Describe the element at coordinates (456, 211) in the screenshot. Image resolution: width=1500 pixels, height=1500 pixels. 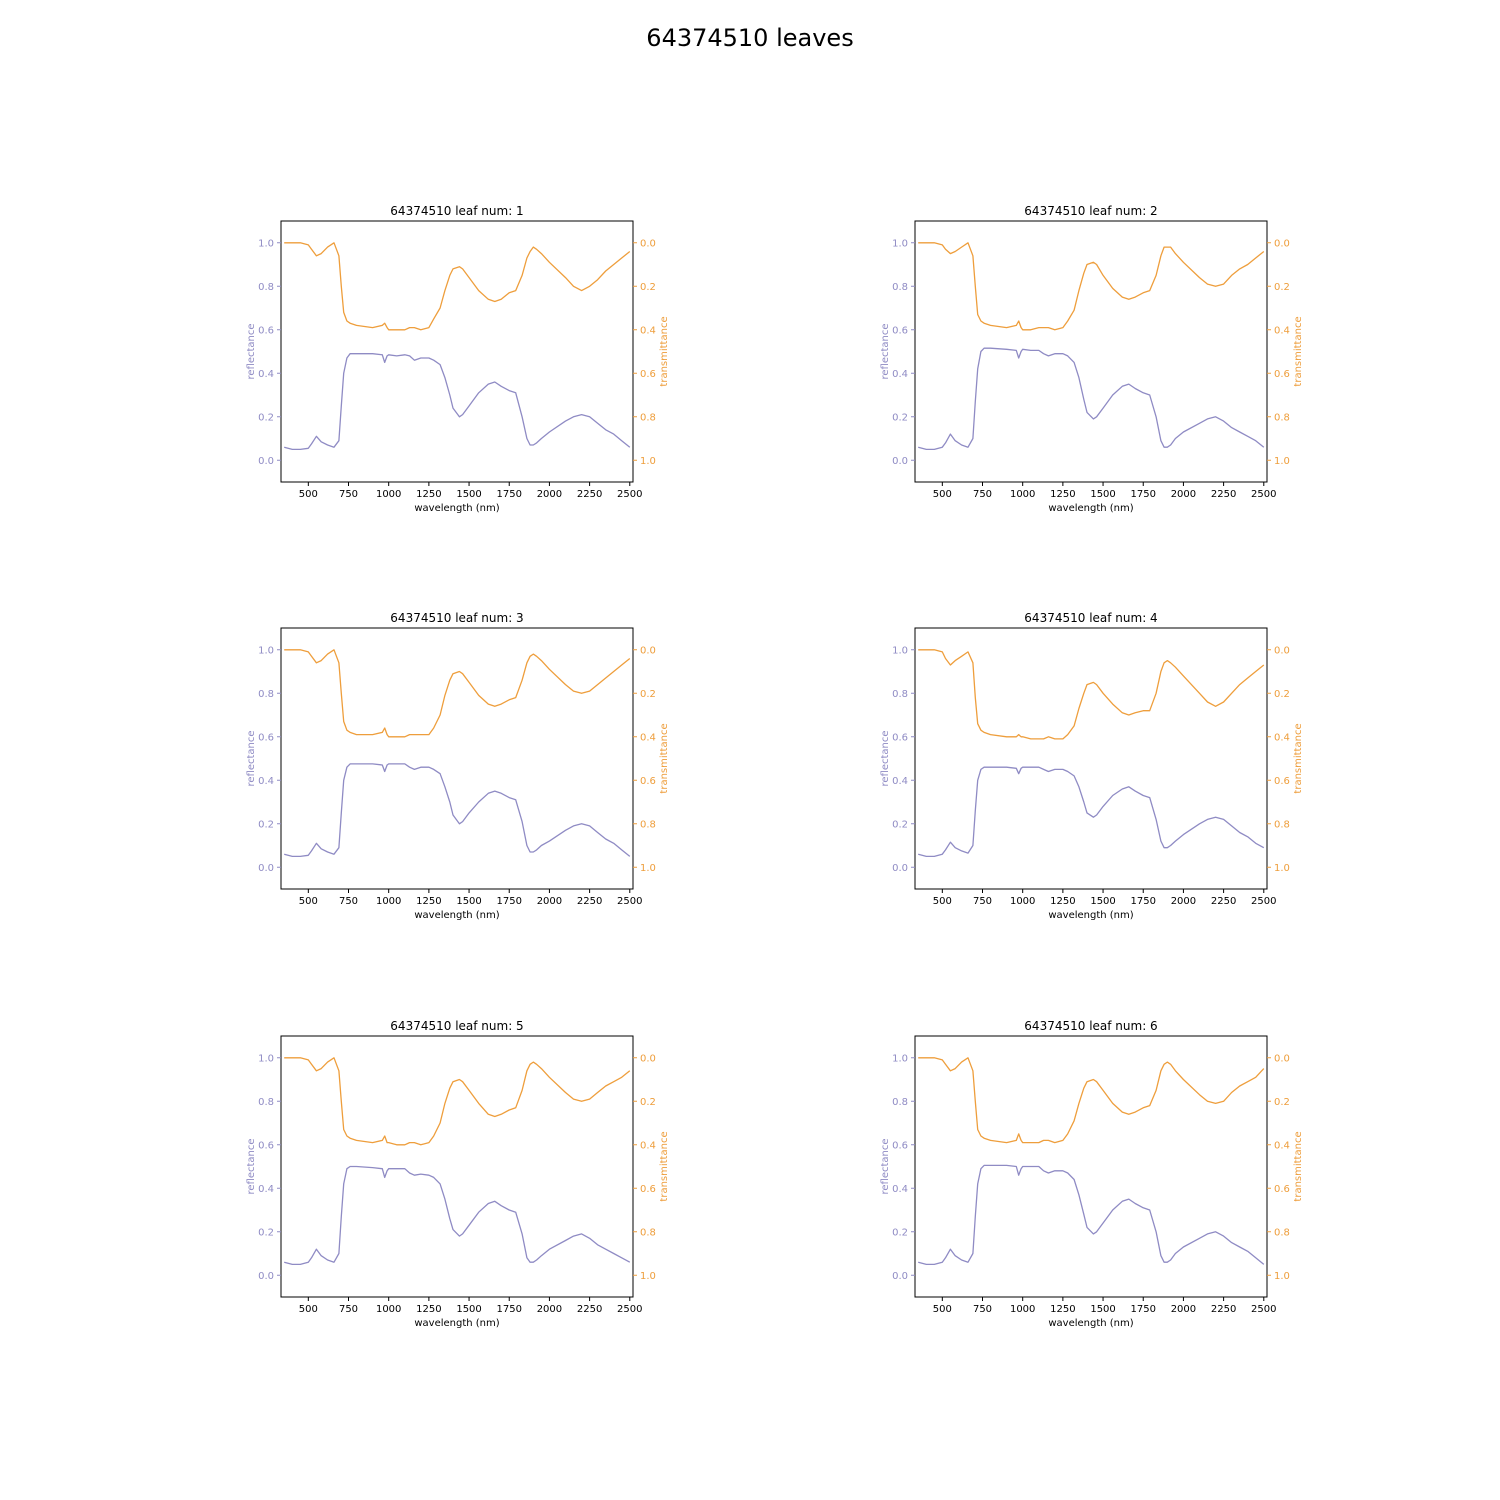
I see `subplot-title: 64374510 leaf num: 1` at that location.